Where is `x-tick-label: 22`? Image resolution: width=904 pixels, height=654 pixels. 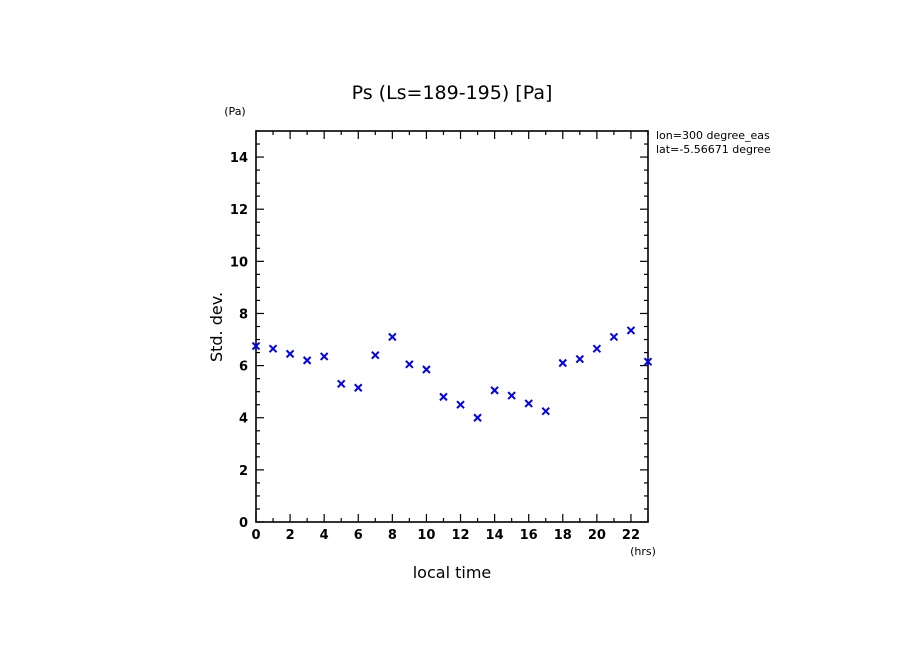
x-tick-label: 22 is located at coordinates (631, 535).